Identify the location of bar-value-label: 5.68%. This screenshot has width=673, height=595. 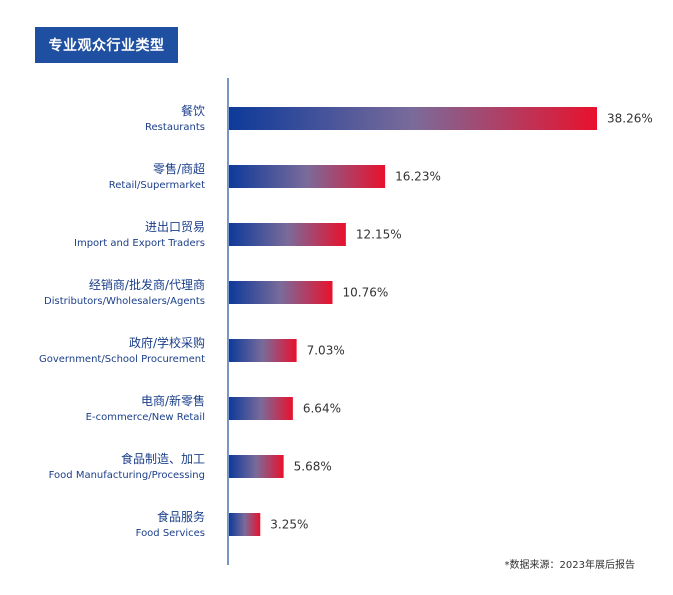
(313, 467).